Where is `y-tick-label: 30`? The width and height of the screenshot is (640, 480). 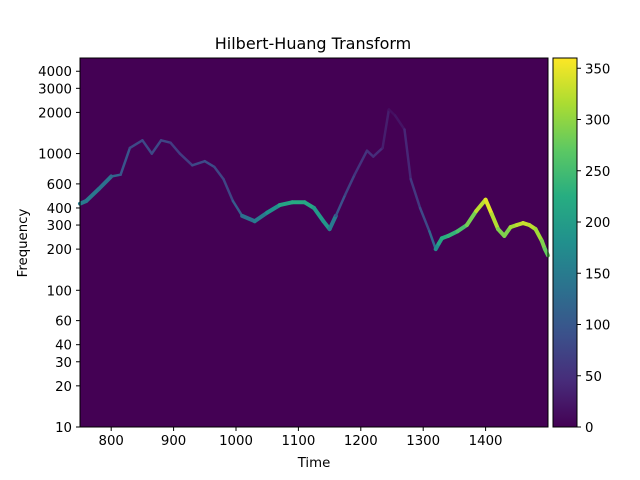
y-tick-label: 30 is located at coordinates (63, 363).